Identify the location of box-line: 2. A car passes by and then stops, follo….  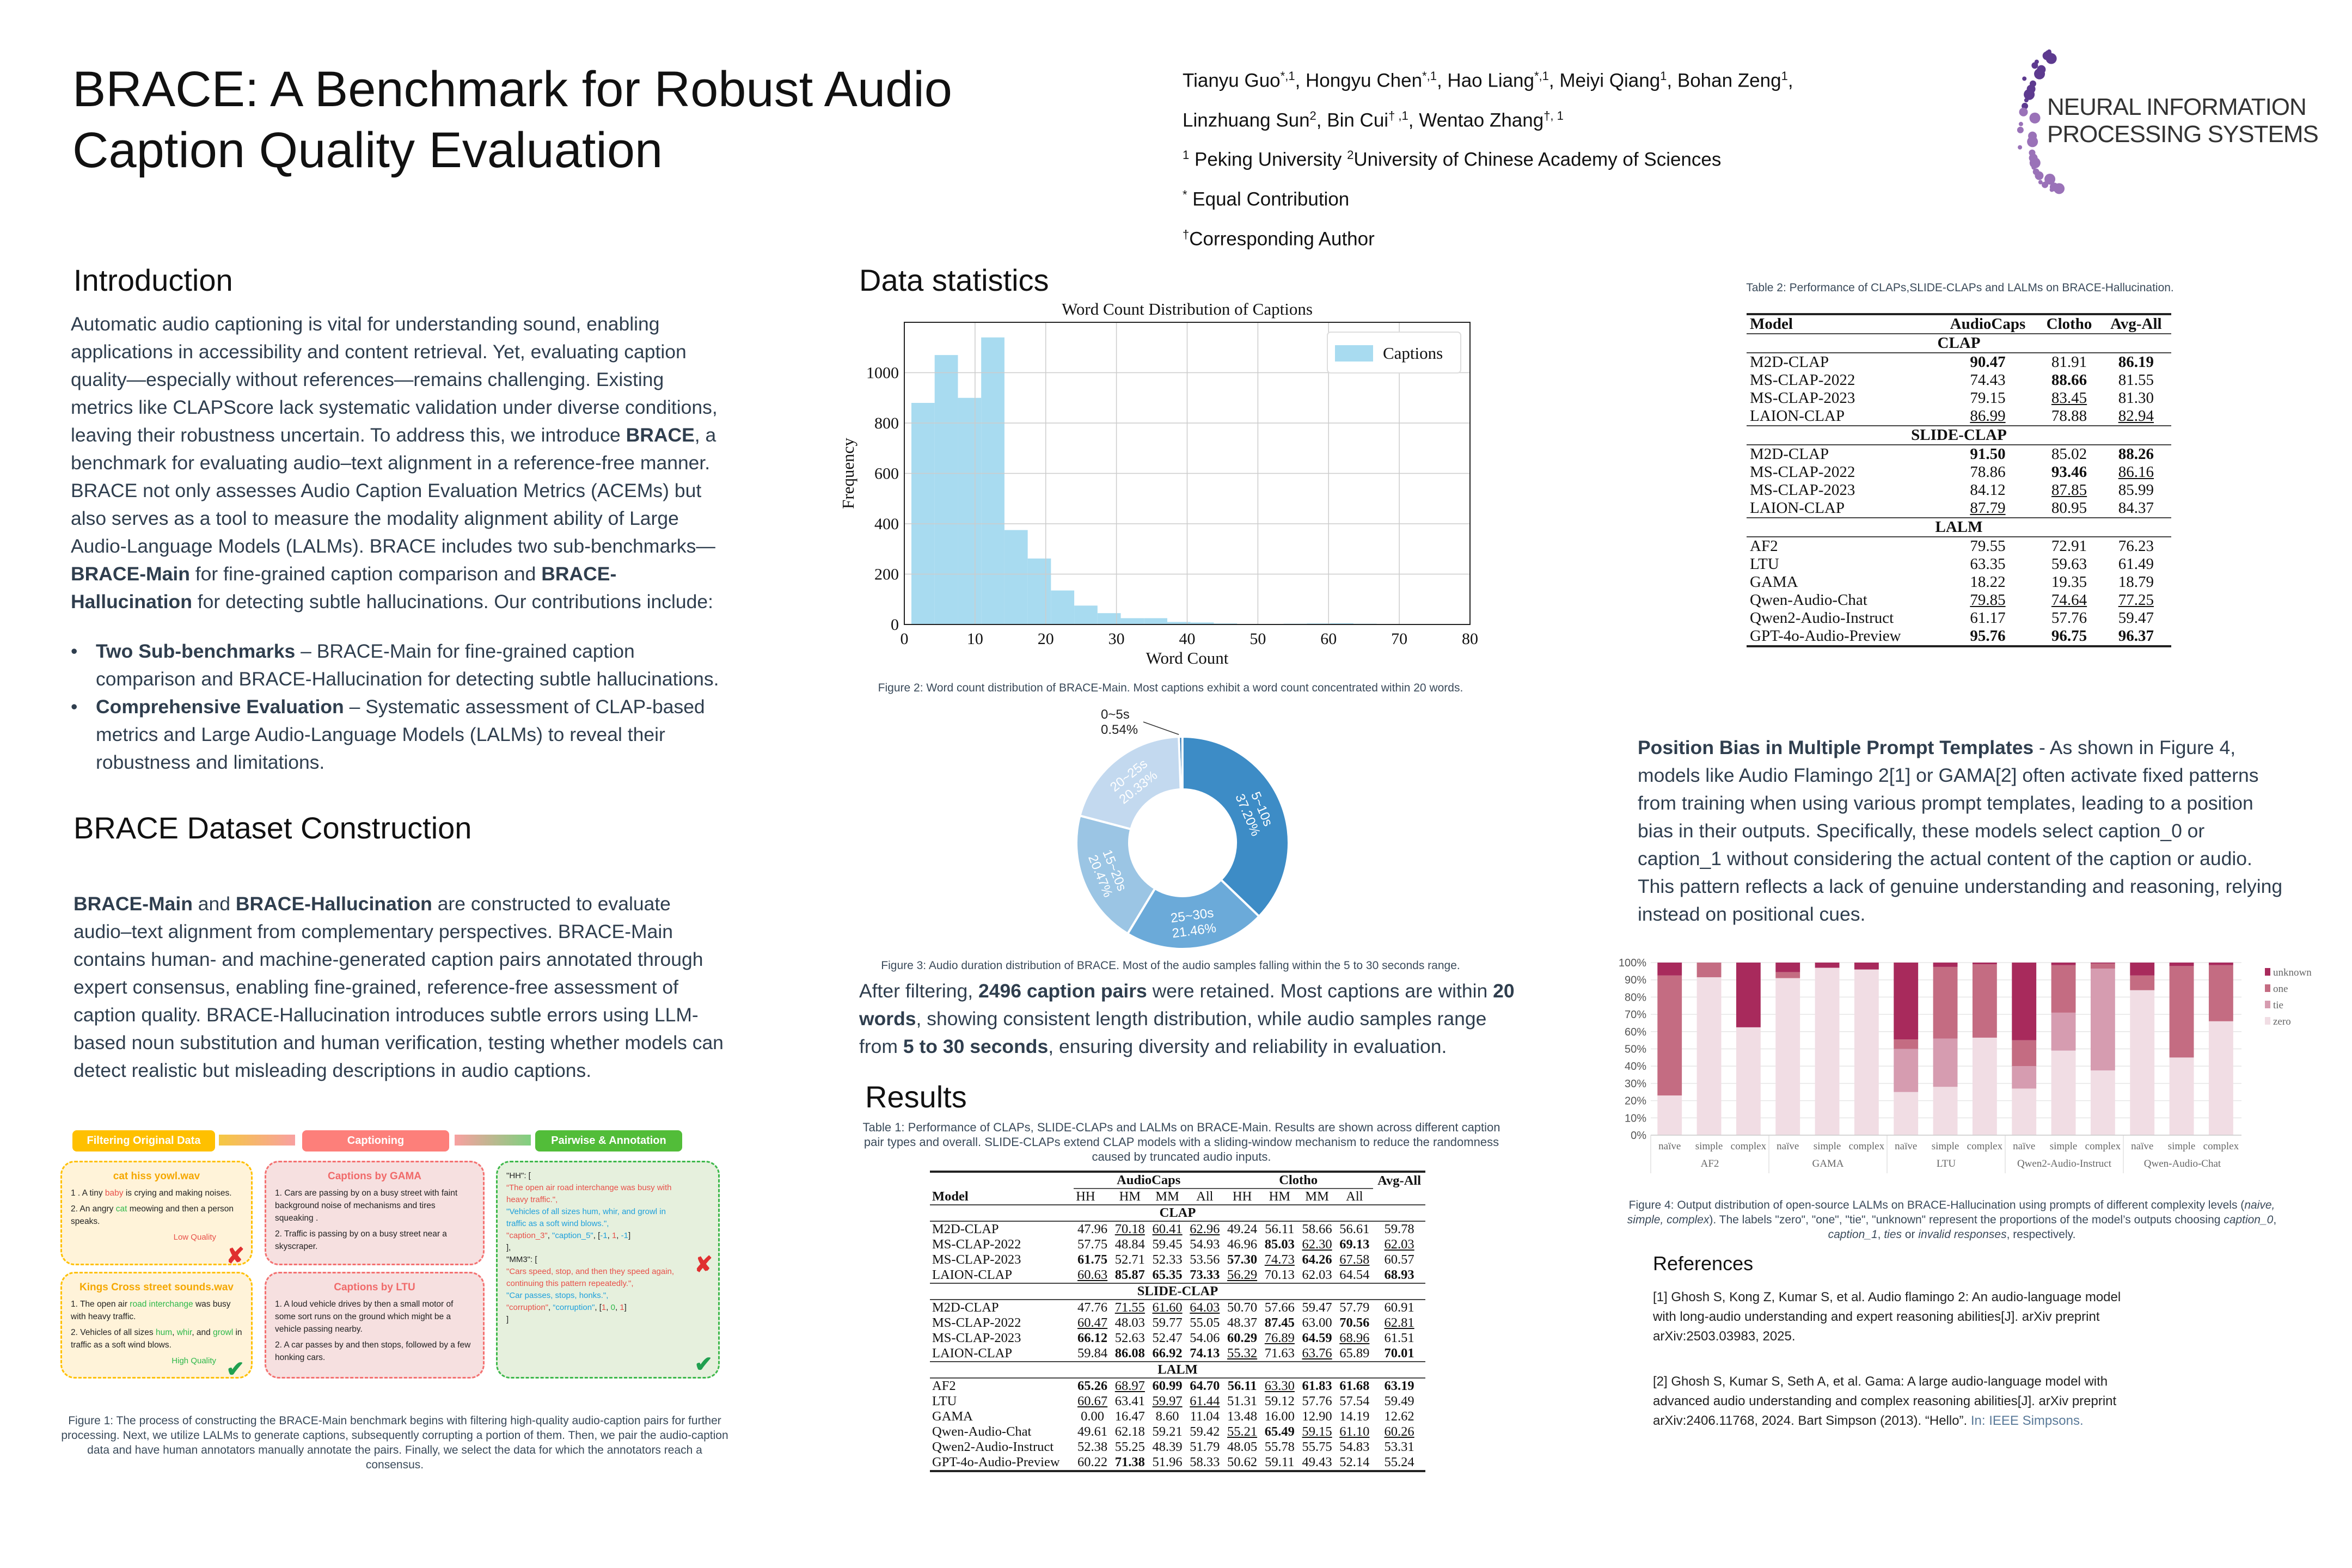
(374, 1351).